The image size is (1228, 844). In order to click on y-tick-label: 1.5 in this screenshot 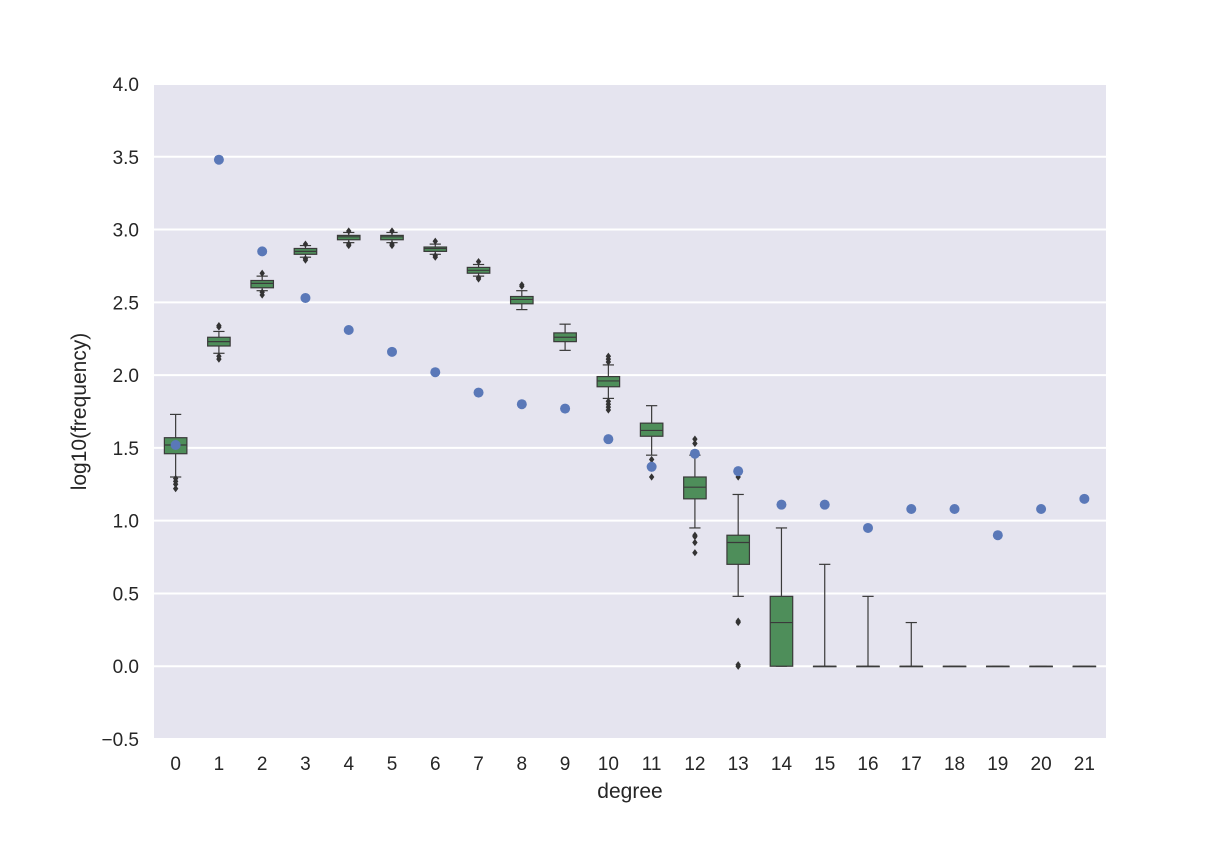, I will do `click(126, 449)`.